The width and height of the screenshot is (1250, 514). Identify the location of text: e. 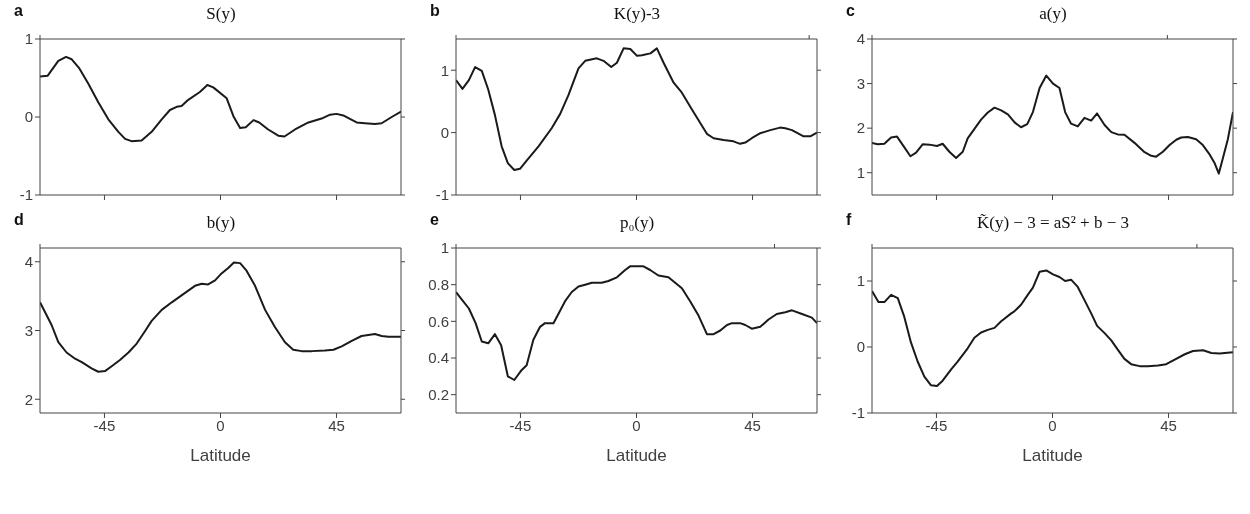
(434, 220).